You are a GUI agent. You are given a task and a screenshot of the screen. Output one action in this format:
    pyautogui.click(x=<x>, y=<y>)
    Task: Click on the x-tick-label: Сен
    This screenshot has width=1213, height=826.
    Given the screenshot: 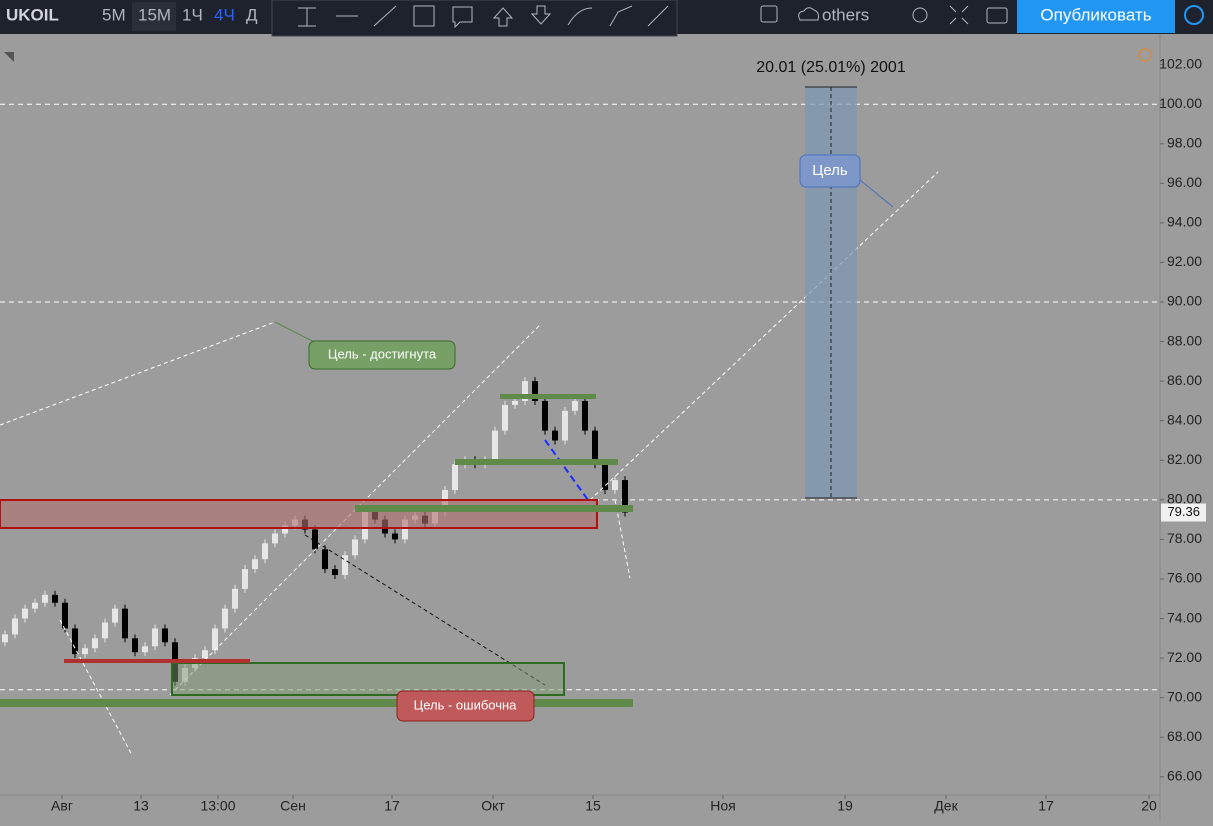 What is the action you would take?
    pyautogui.click(x=293, y=806)
    